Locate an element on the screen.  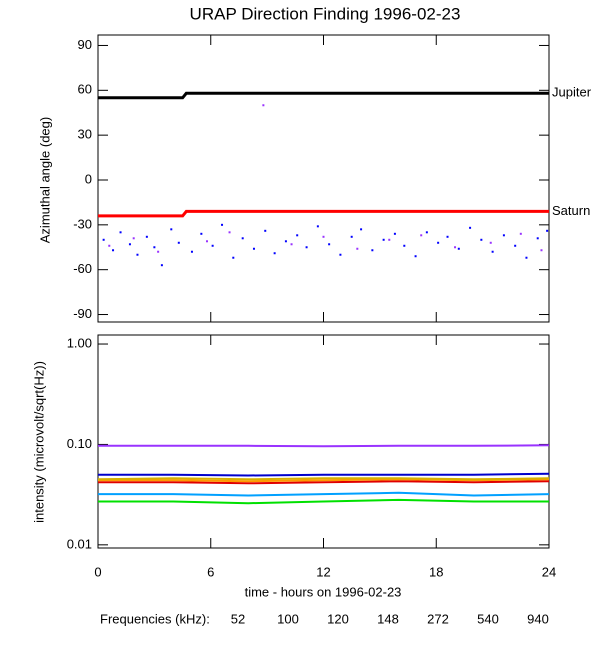
legend-label: 148 is located at coordinates (388, 618).